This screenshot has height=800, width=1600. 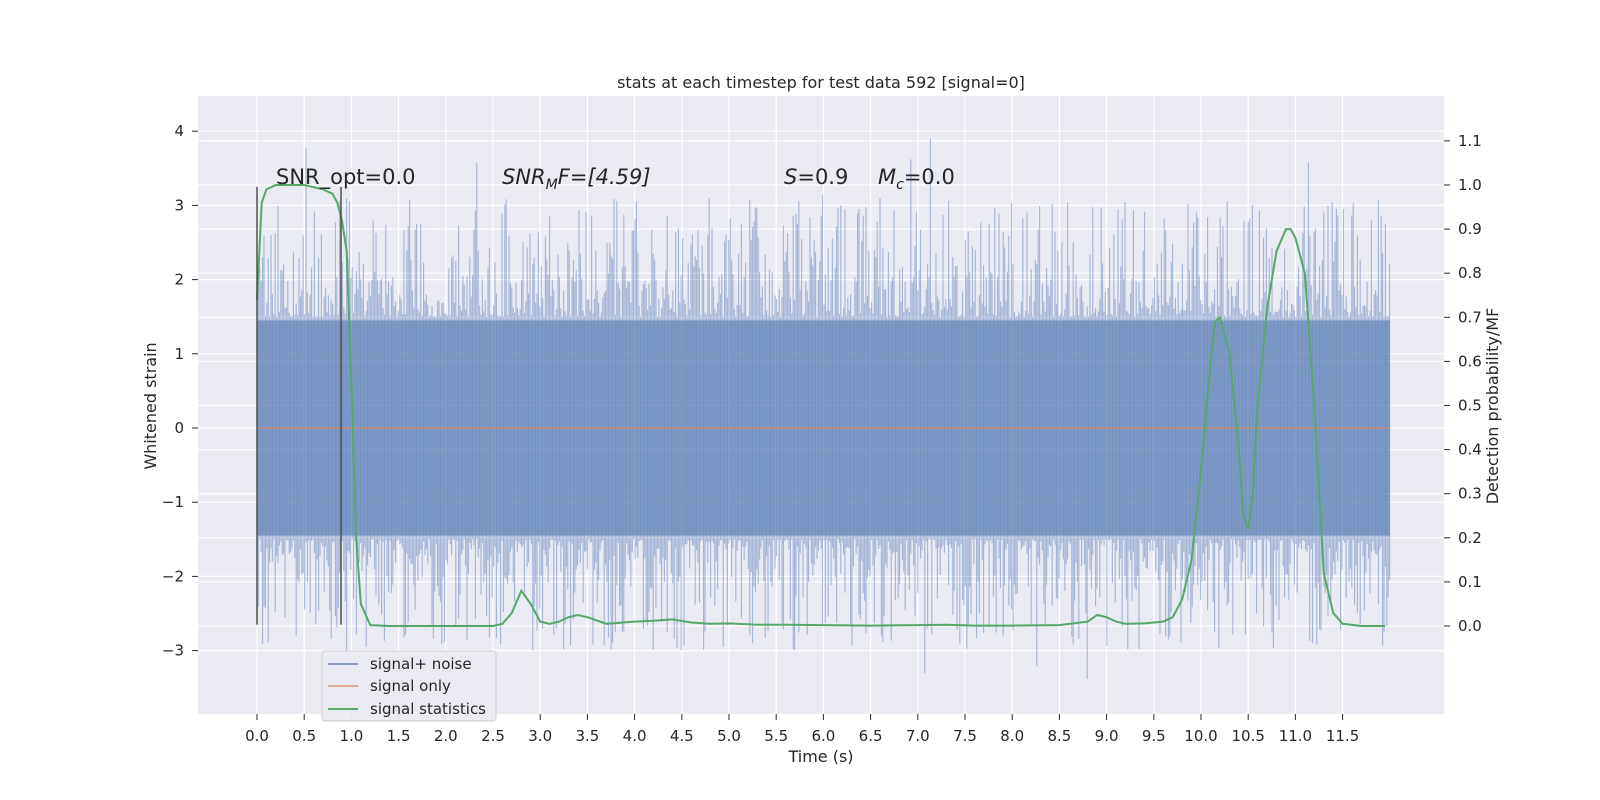 I want to click on x-tick-label: 1.0, so click(x=351, y=736).